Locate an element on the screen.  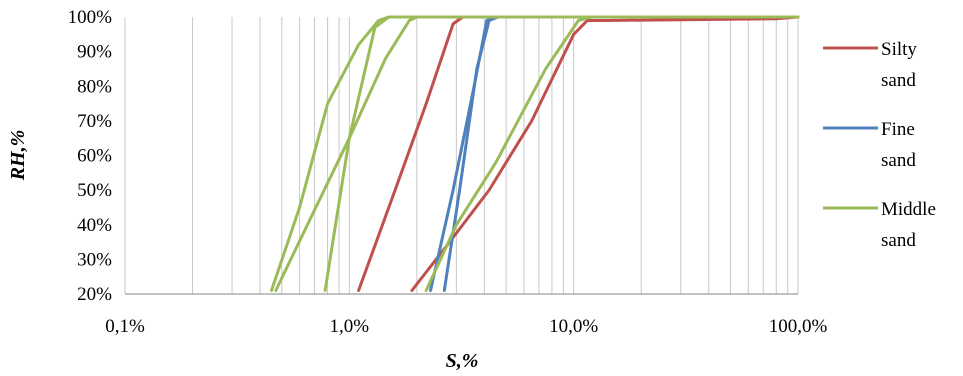
y-tick-label: 30% is located at coordinates (94, 259).